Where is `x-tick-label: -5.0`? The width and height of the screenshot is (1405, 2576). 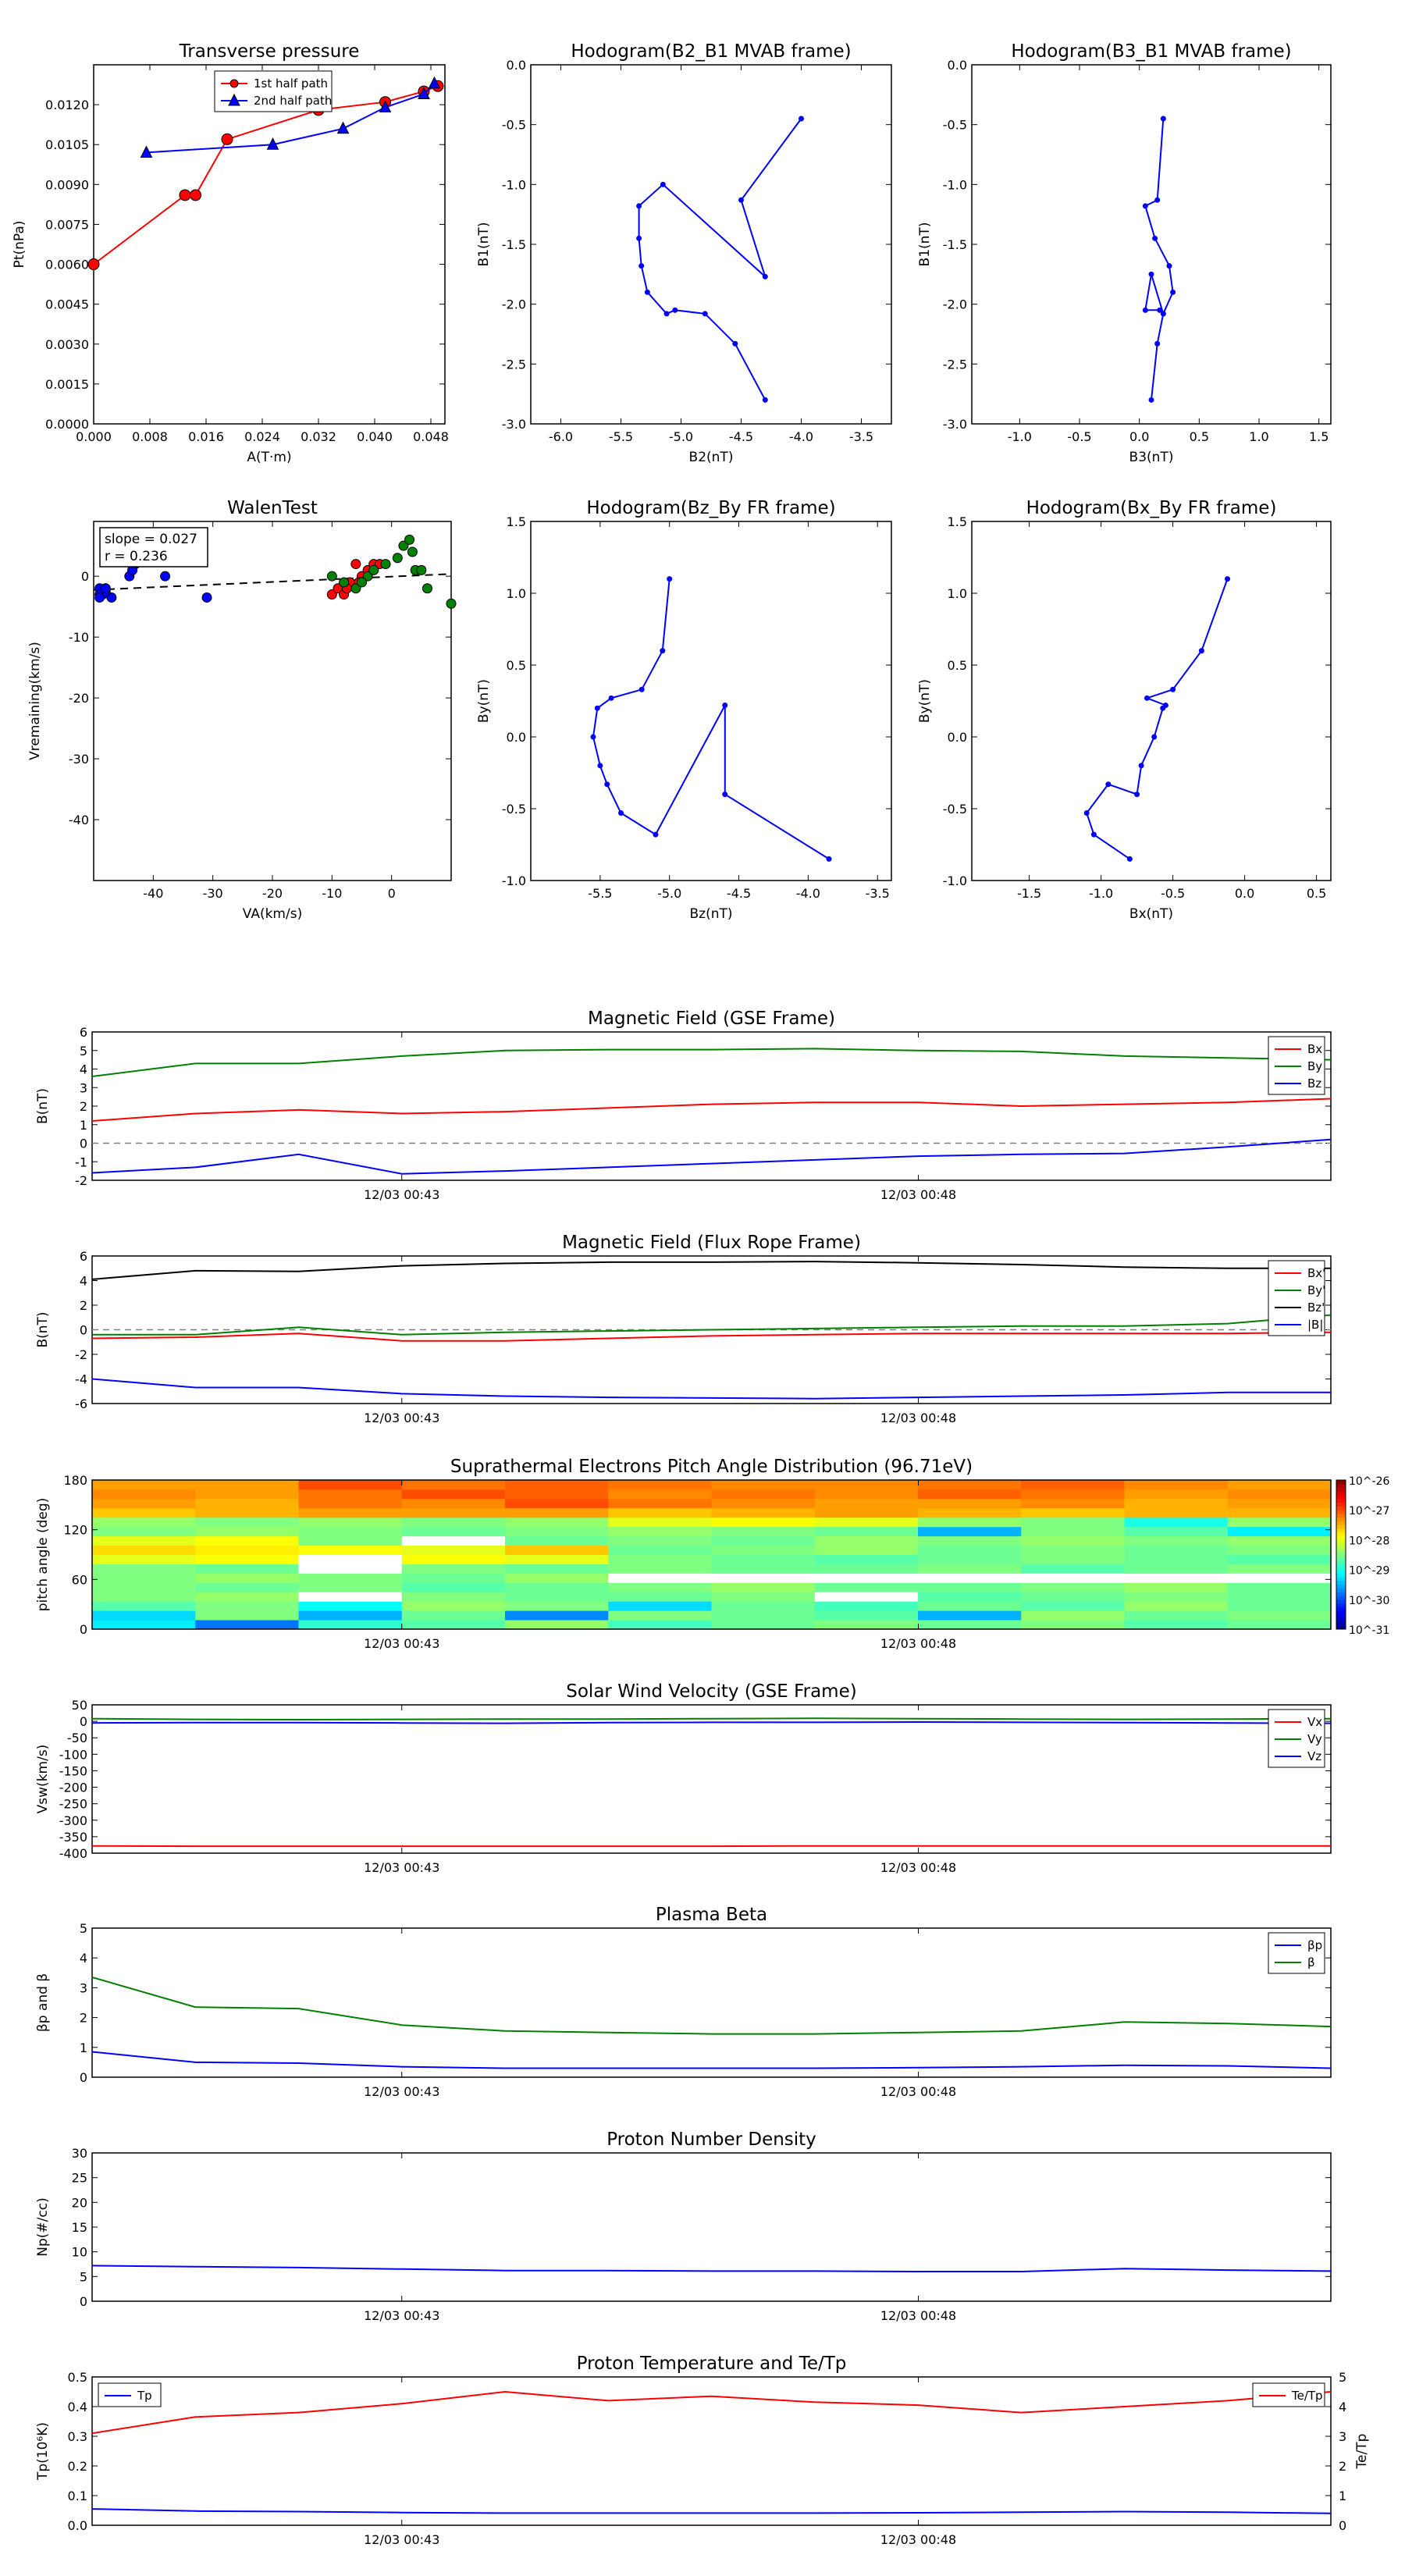
x-tick-label: -5.0 is located at coordinates (669, 893).